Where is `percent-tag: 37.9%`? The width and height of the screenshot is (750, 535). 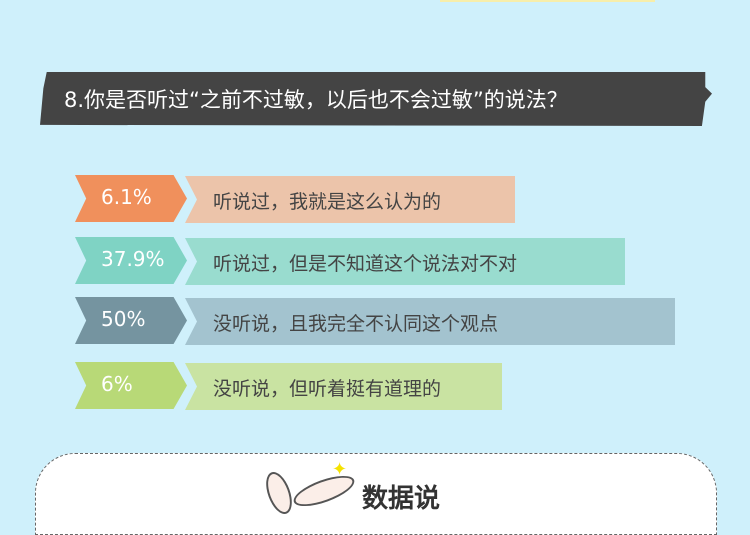
percent-tag: 37.9% is located at coordinates (131, 260).